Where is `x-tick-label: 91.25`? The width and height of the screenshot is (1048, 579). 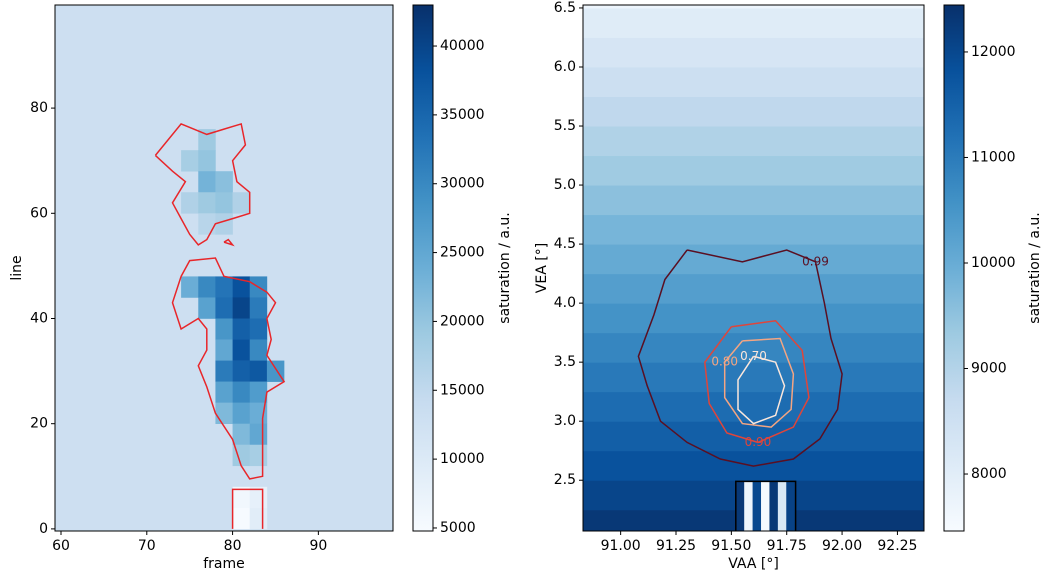
x-tick-label: 91.25 is located at coordinates (676, 546).